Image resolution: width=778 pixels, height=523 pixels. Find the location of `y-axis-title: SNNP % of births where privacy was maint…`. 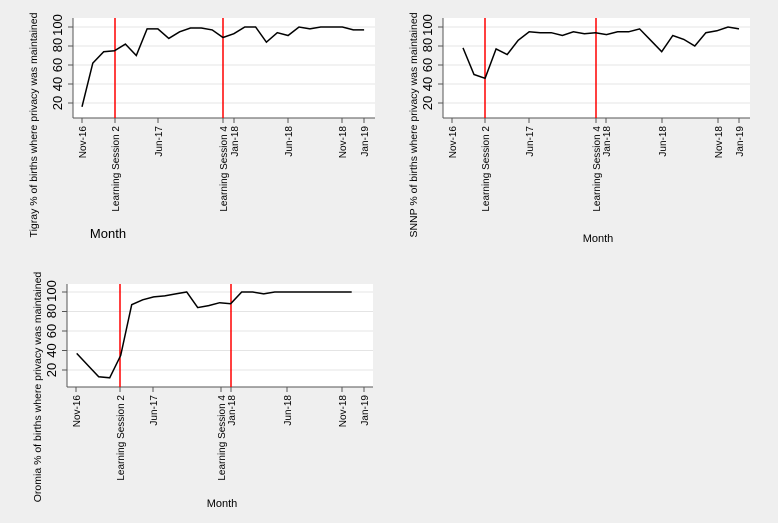

y-axis-title: SNNP % of births where privacy was maint… is located at coordinates (414, 124).